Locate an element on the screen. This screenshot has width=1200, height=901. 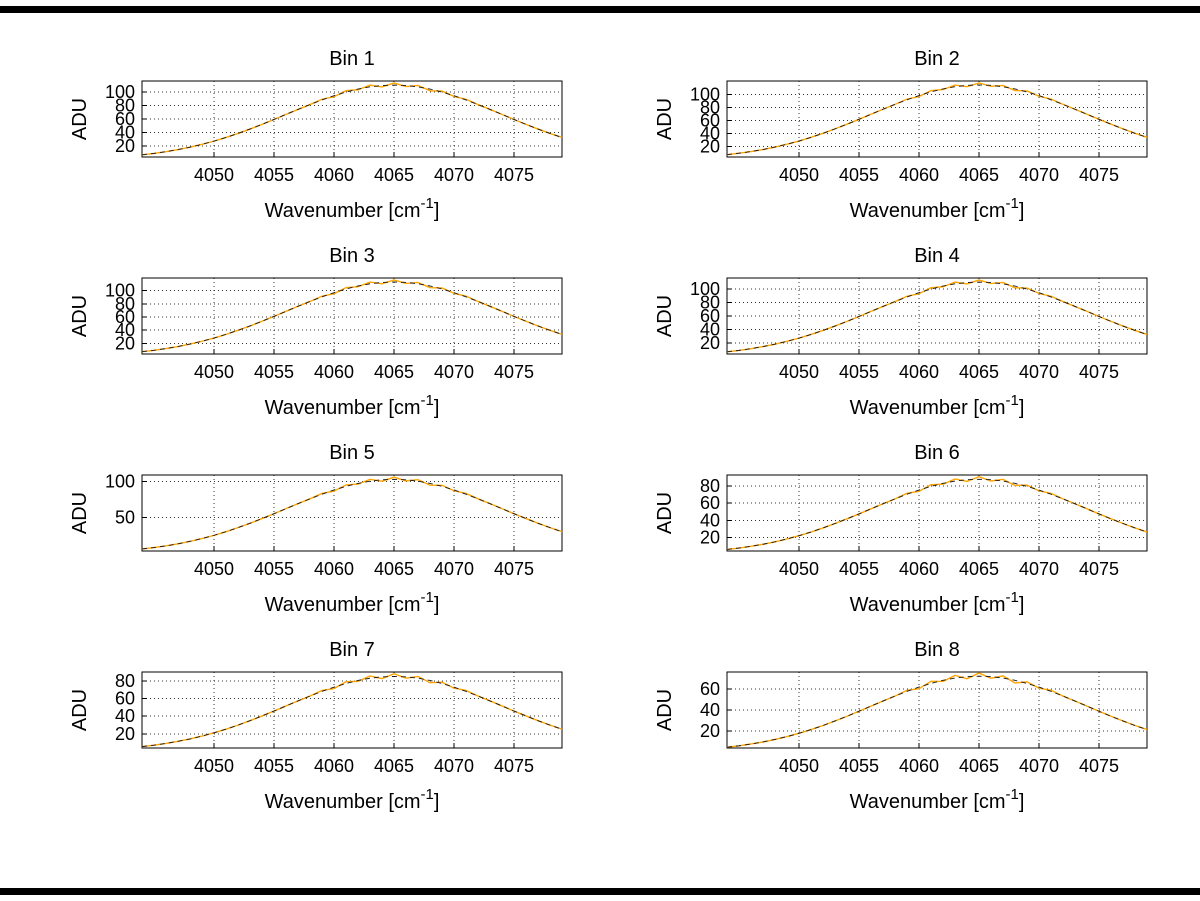
y-tick-label: 50 is located at coordinates (125, 518).